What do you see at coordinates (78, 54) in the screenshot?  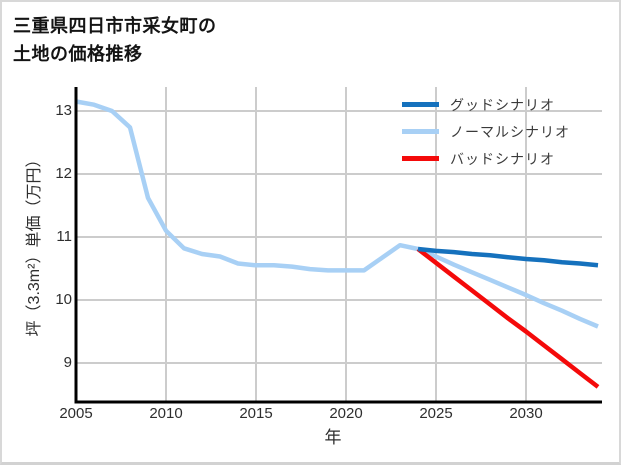 I see `chart-title-line2: 土地の価格推移` at bounding box center [78, 54].